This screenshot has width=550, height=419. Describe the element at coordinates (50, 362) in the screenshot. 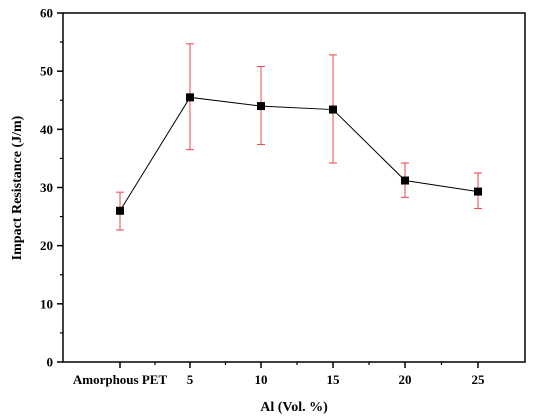

I see `y-tick-label: 0` at that location.